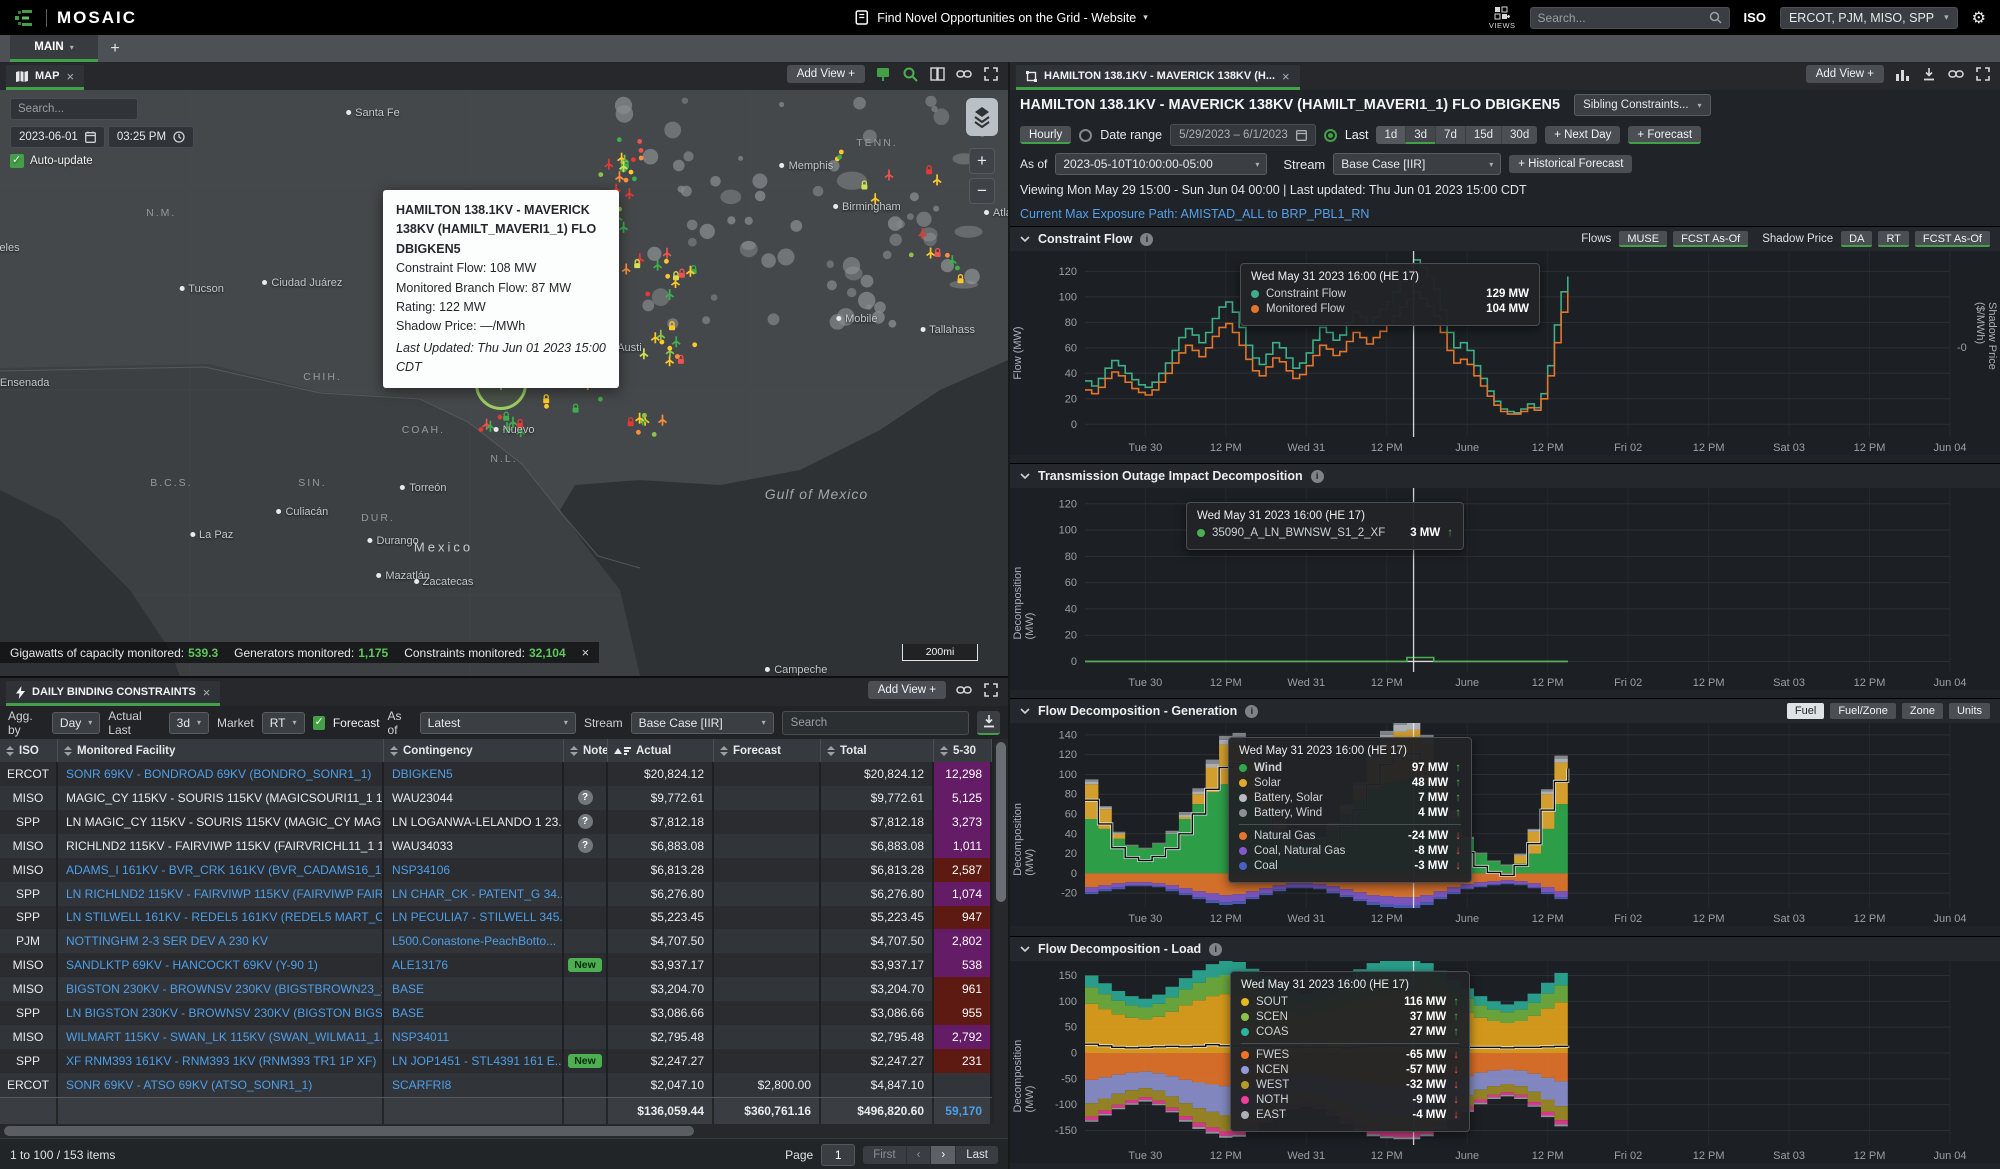 The height and width of the screenshot is (1169, 2000). I want to click on column-header-notes: Notes, so click(586, 750).